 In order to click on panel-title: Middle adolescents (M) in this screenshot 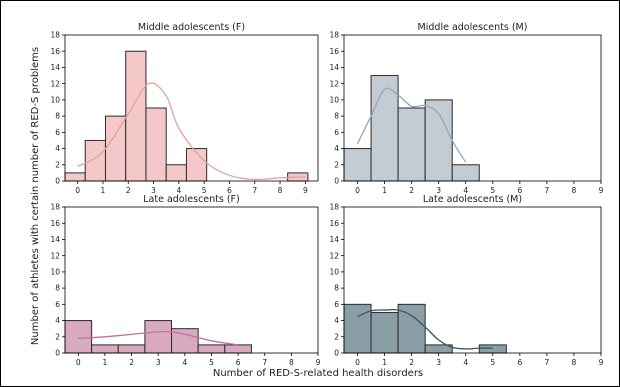, I will do `click(473, 27)`.